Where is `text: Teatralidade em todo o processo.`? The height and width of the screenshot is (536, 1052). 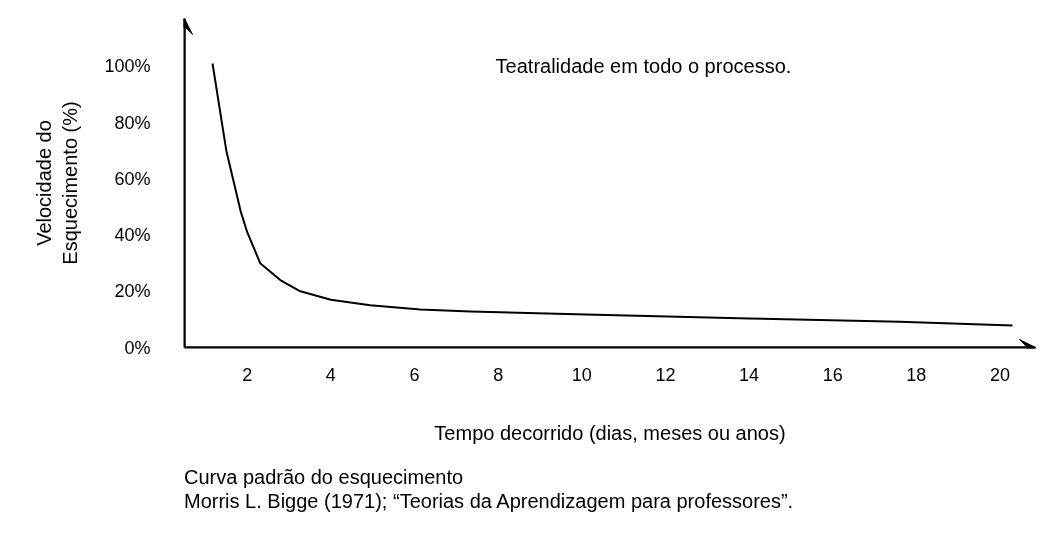 text: Teatralidade em todo o processo. is located at coordinates (643, 66).